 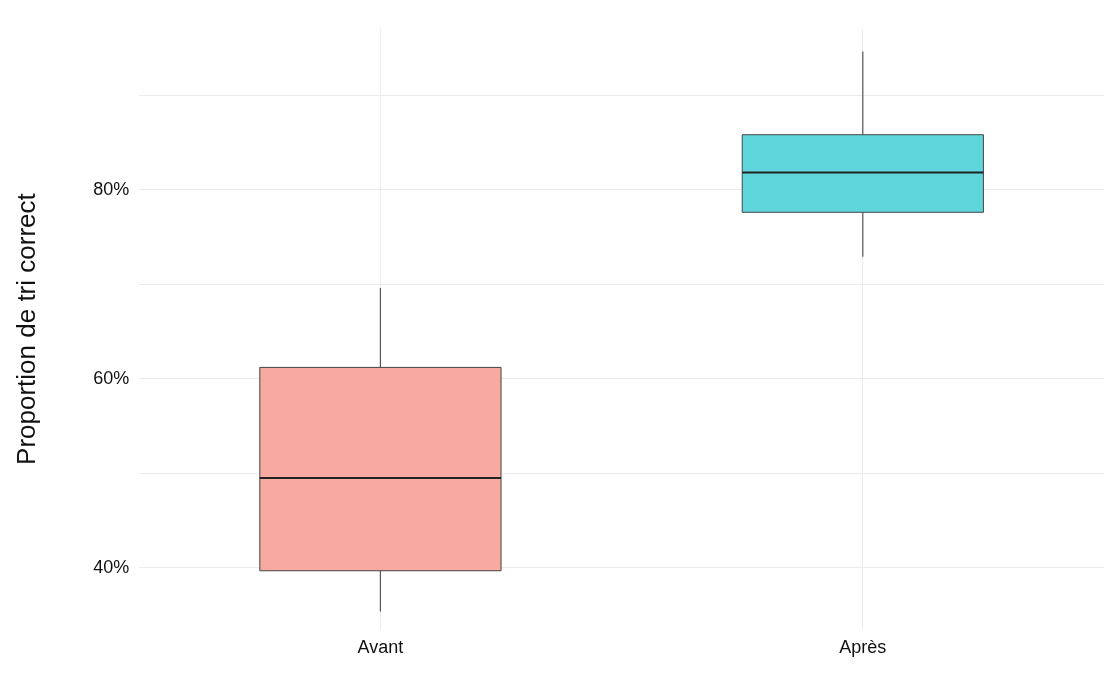 I want to click on y-tick-label: 80%, so click(x=111, y=188).